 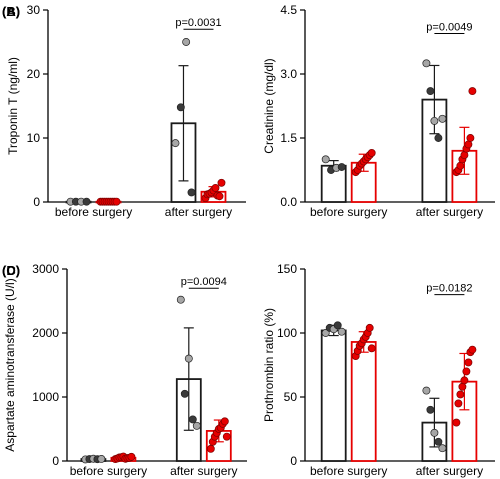 What do you see at coordinates (287, 269) in the screenshot?
I see `y-tick-label: 150` at bounding box center [287, 269].